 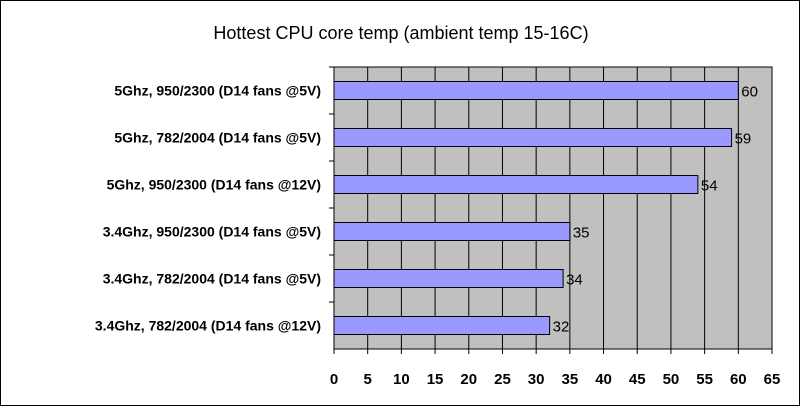 What do you see at coordinates (772, 379) in the screenshot?
I see `x-tick-label: 65` at bounding box center [772, 379].